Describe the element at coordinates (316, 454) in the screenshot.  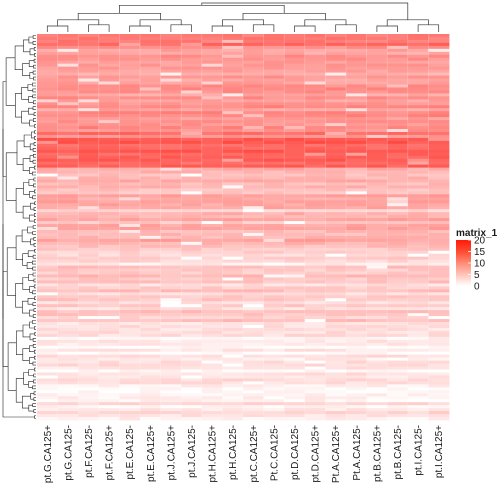
I see `column-label: pt.D.CA125+` at that location.